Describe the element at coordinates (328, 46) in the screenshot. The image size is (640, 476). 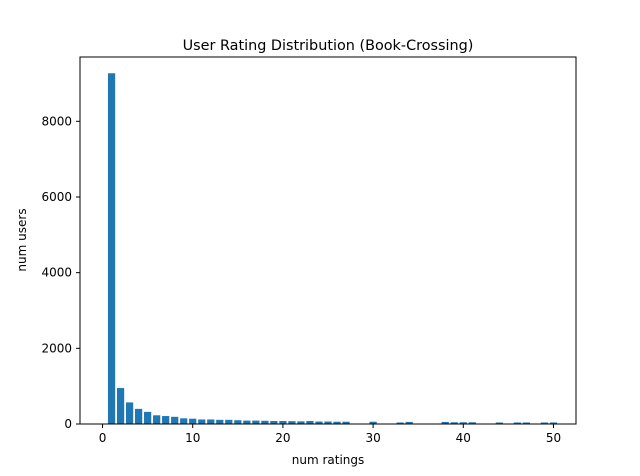
I see `chart-title: User Rating Distribution (Book-Crossing)` at that location.